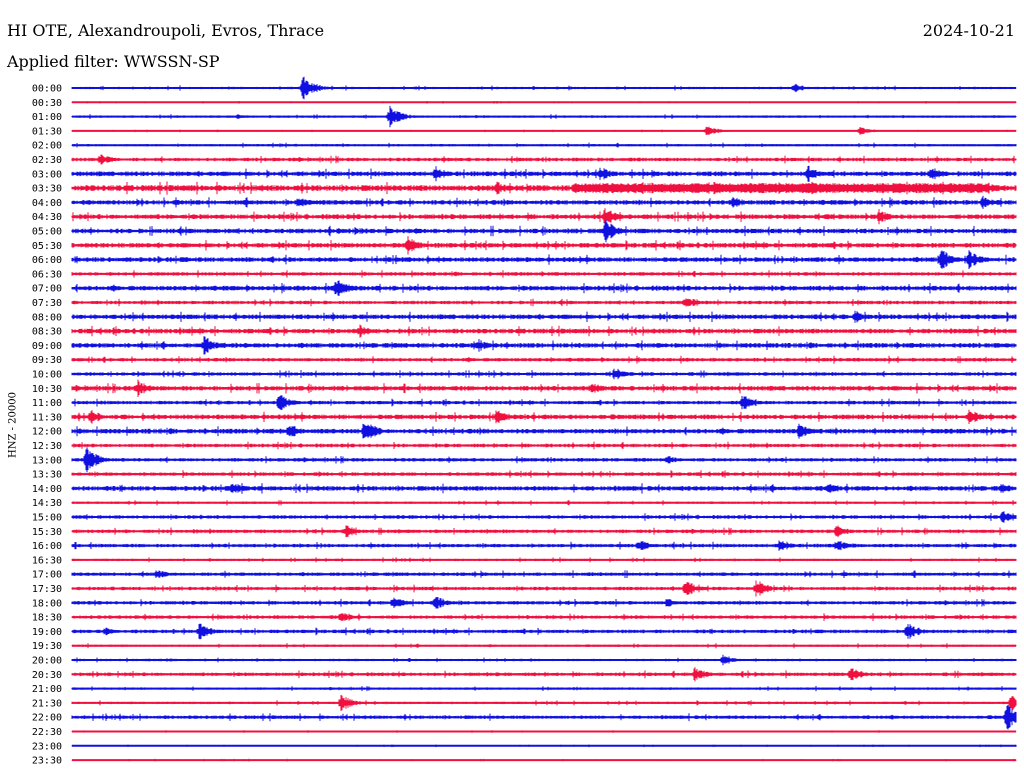 Image resolution: width=1024 pixels, height=780 pixels. Describe the element at coordinates (47, 661) in the screenshot. I see `row-time-label: 20:00` at that location.